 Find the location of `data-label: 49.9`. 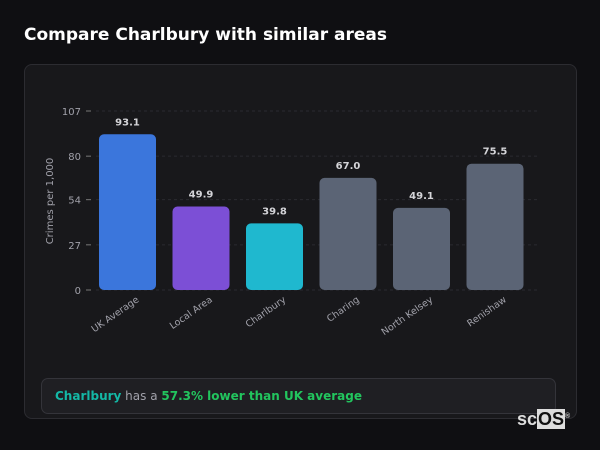

data-label: 49.9 is located at coordinates (201, 195).